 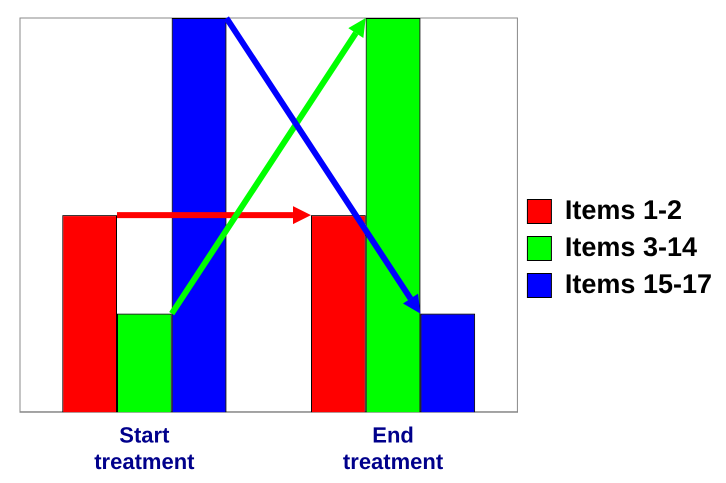 What do you see at coordinates (393, 448) in the screenshot?
I see `x-tick-label: End treatment` at bounding box center [393, 448].